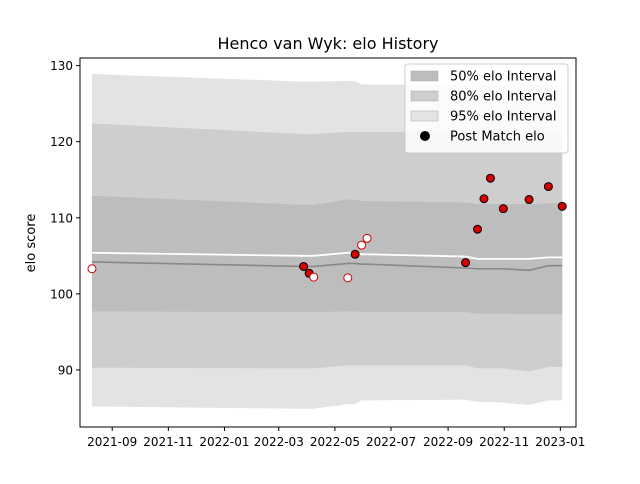  I want to click on x-tick-label-1: 2021-11, so click(168, 442).